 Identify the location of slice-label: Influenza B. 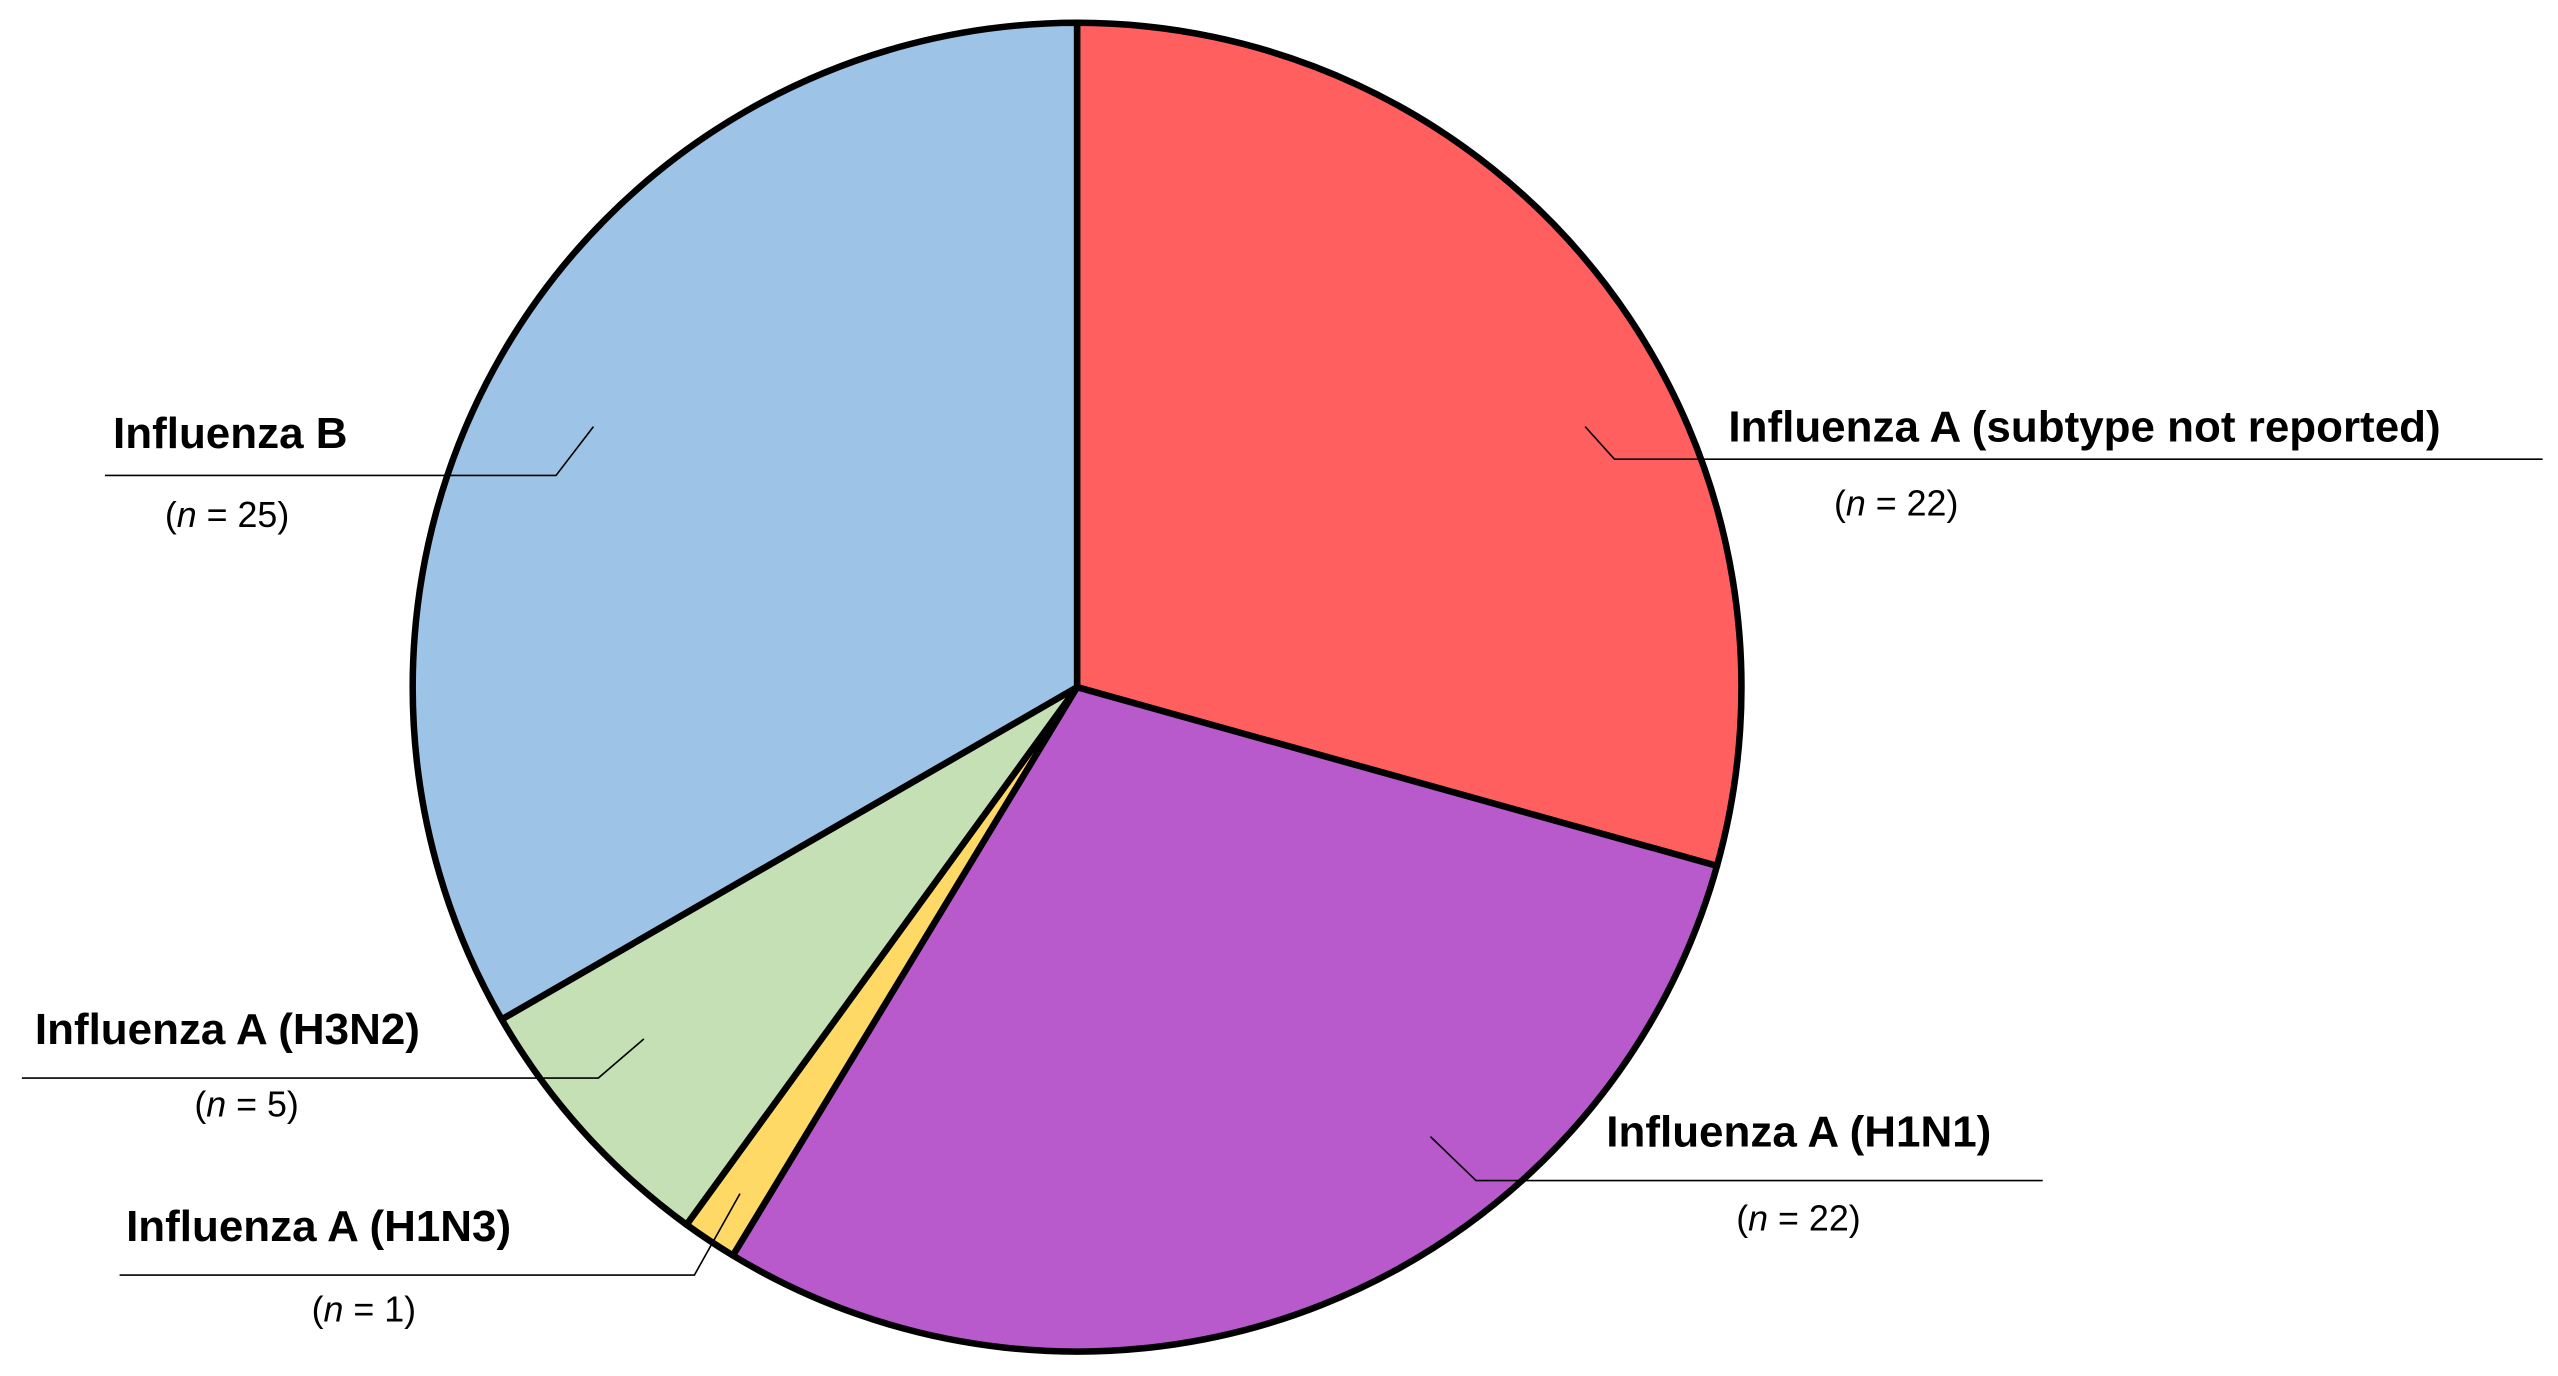
(230, 433).